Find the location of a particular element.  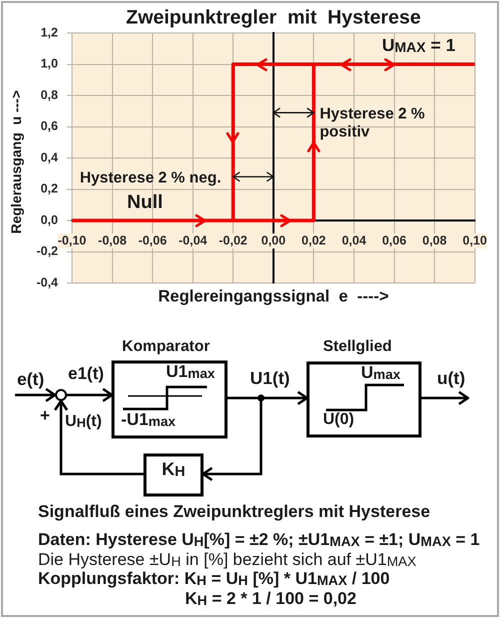

chart-title: Zweipunktregler mit Hysterese is located at coordinates (273, 17).